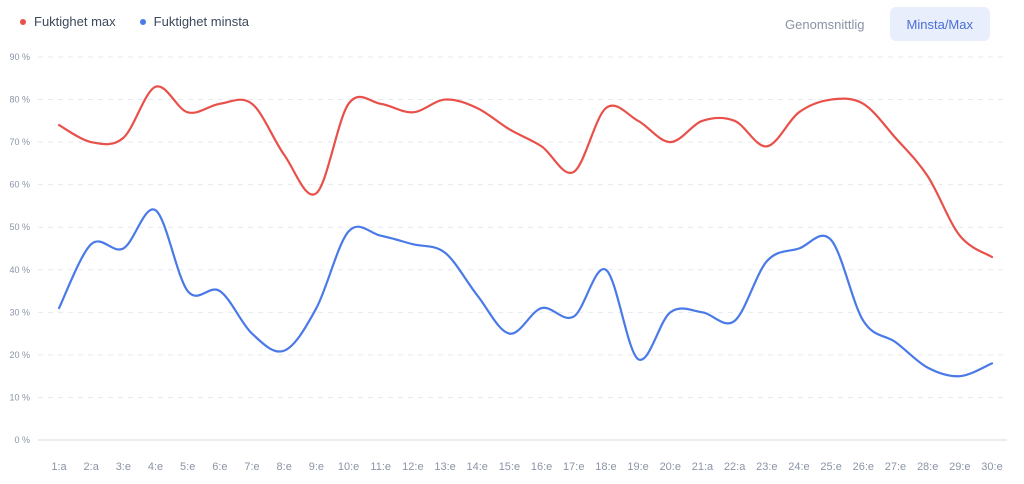 The image size is (1024, 484). I want to click on x-tick-label: 15:e, so click(509, 467).